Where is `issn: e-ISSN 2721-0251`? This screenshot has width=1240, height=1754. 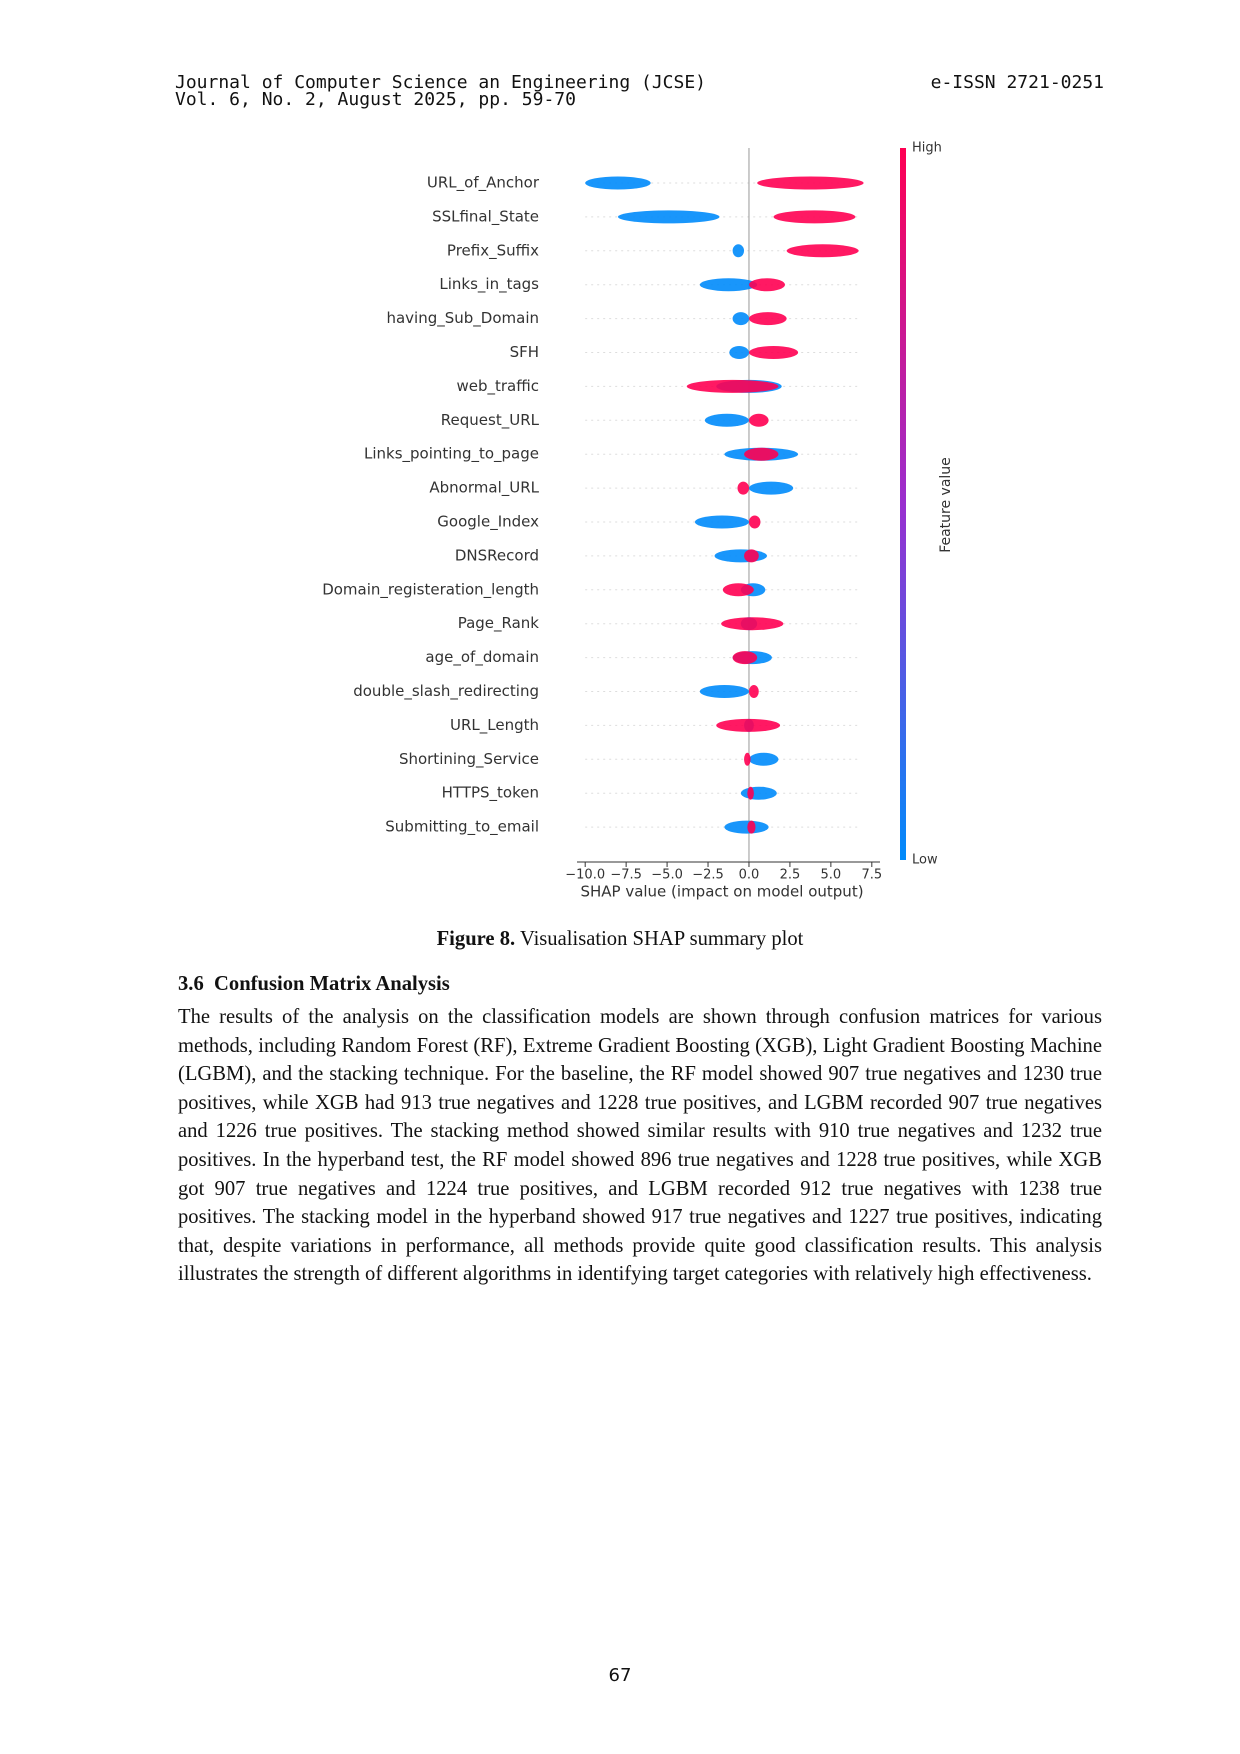 issn: e-ISSN 2721-0251 is located at coordinates (1017, 82).